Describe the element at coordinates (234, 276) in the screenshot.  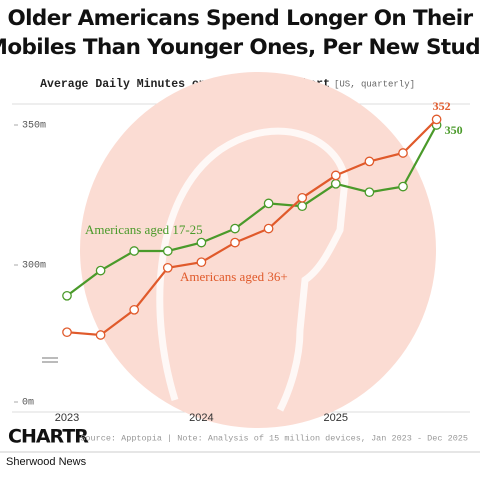
I see `series-label: Americans aged 36+` at that location.